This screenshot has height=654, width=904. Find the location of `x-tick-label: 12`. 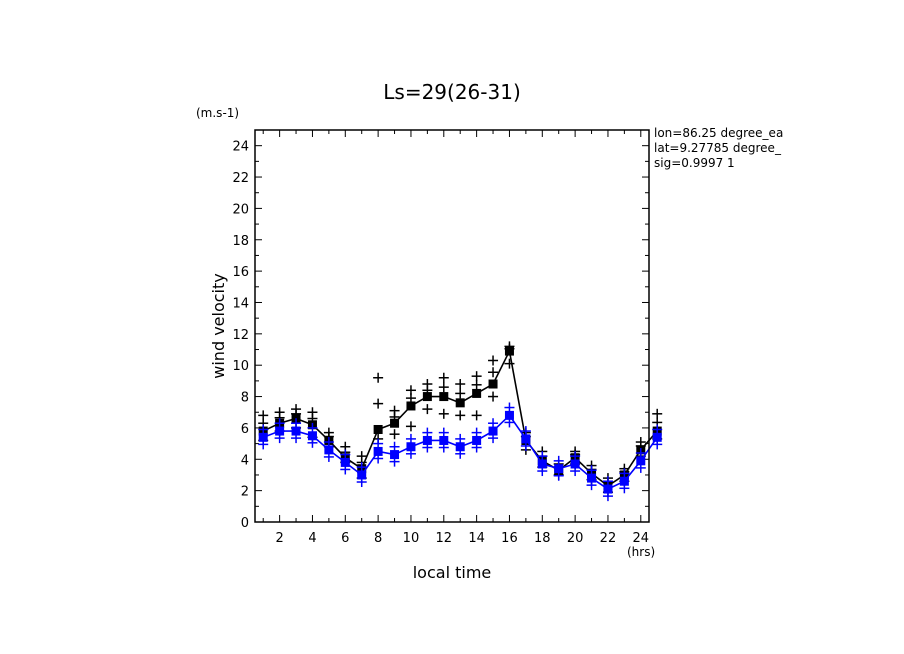

x-tick-label: 12 is located at coordinates (444, 538).